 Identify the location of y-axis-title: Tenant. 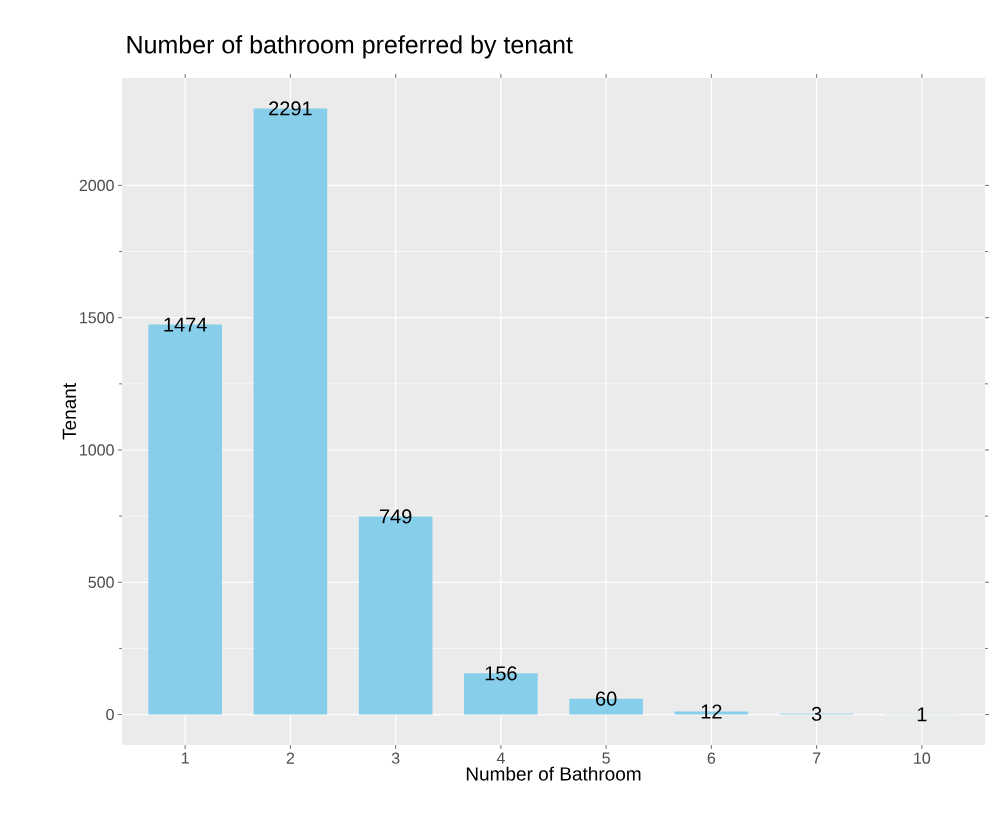
(69, 411).